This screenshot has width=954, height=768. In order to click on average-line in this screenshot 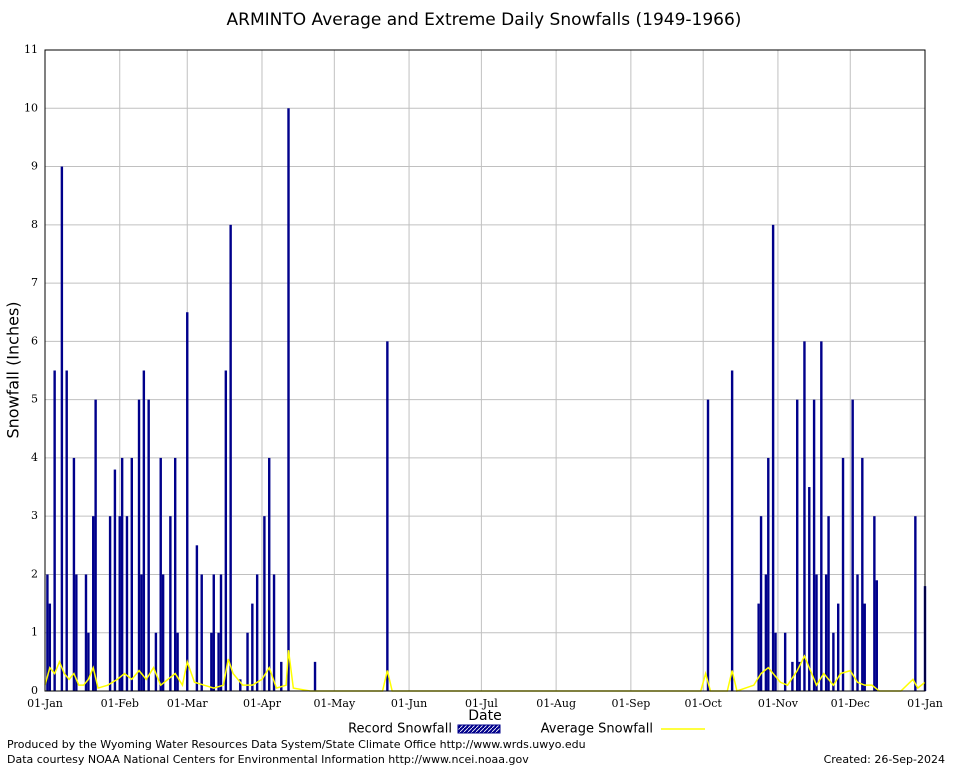, I will do `click(485, 671)`.